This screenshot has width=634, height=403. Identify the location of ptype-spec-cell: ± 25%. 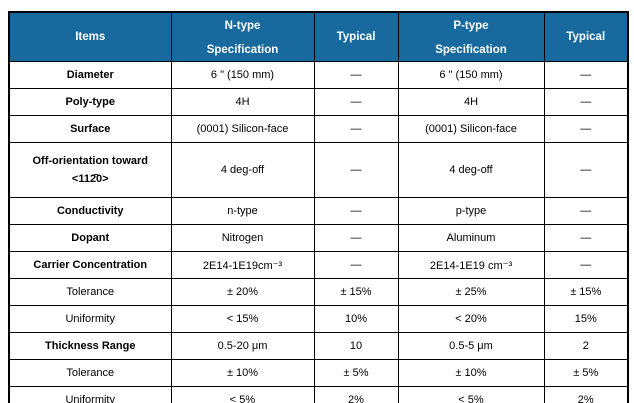
(471, 292).